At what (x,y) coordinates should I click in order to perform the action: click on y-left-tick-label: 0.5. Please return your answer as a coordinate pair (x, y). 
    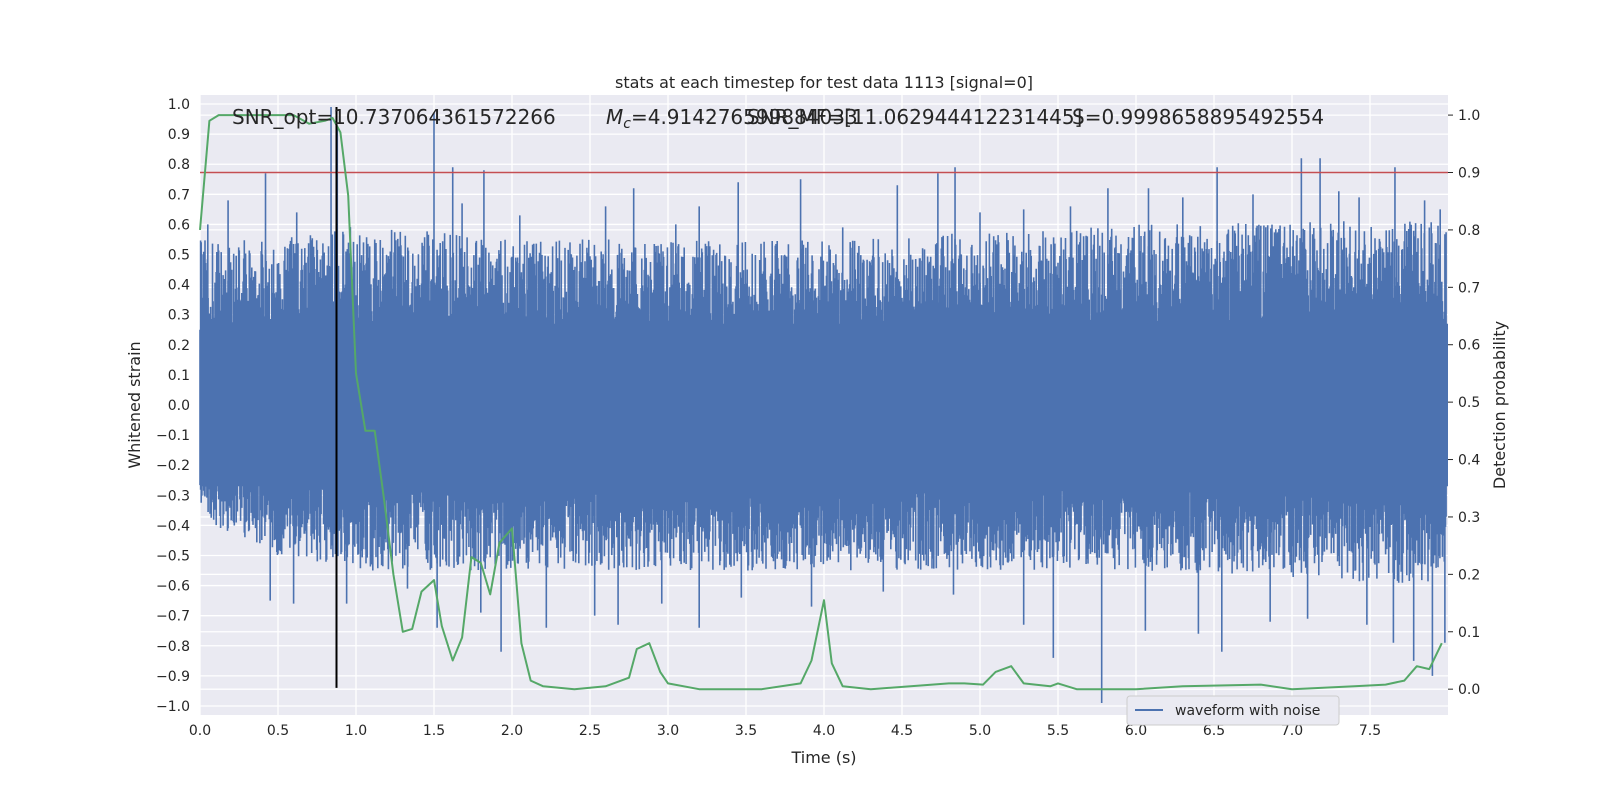
    Looking at the image, I should click on (179, 256).